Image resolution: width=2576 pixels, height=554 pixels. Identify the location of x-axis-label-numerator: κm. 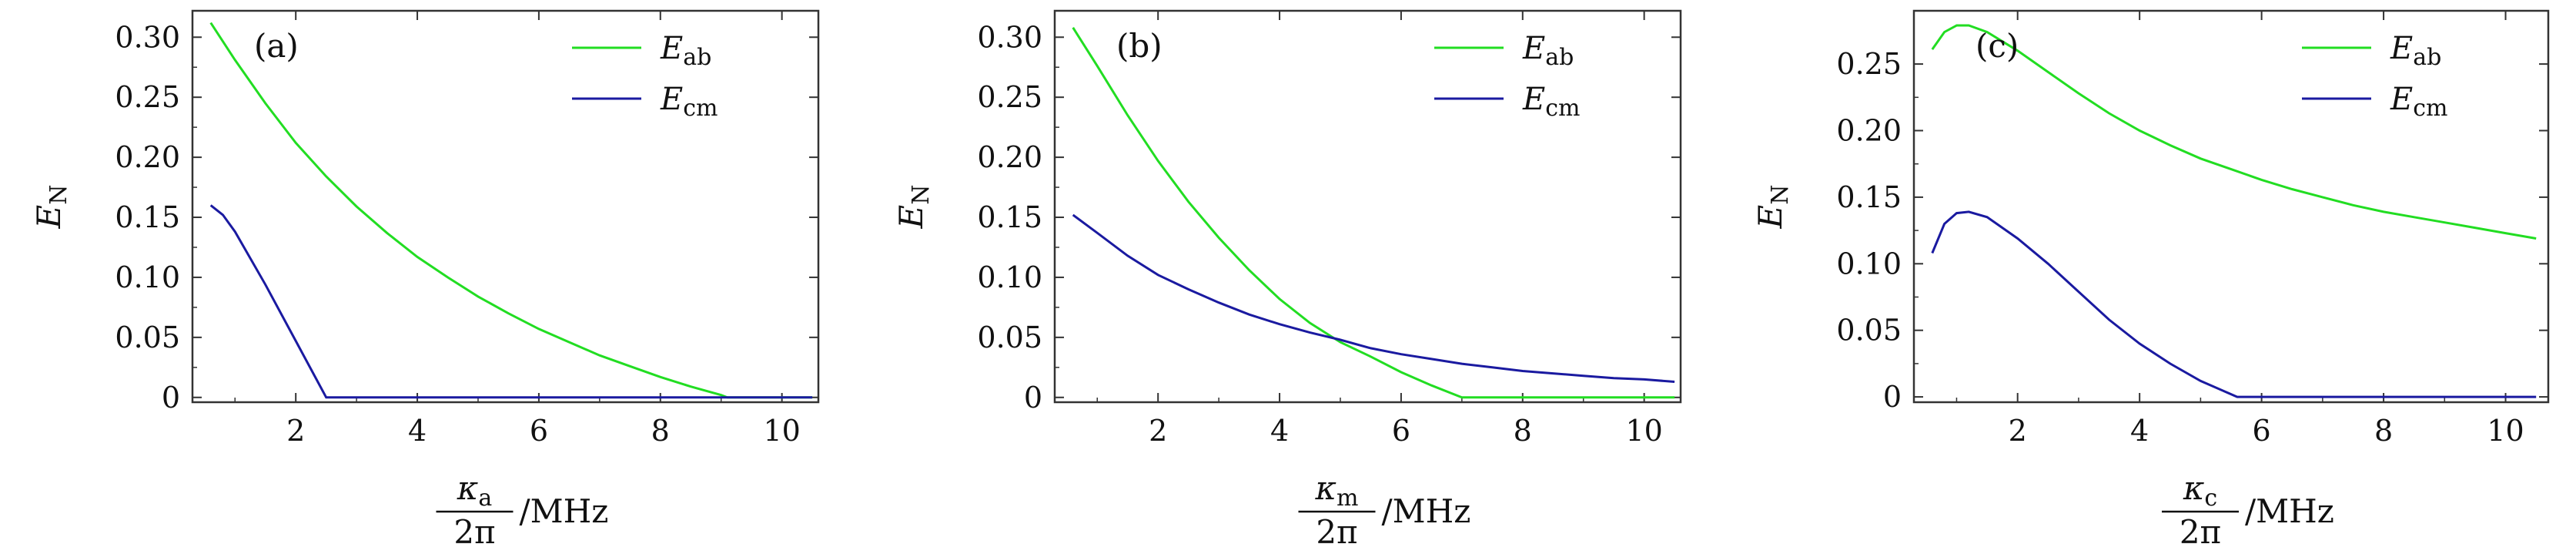
(1337, 491).